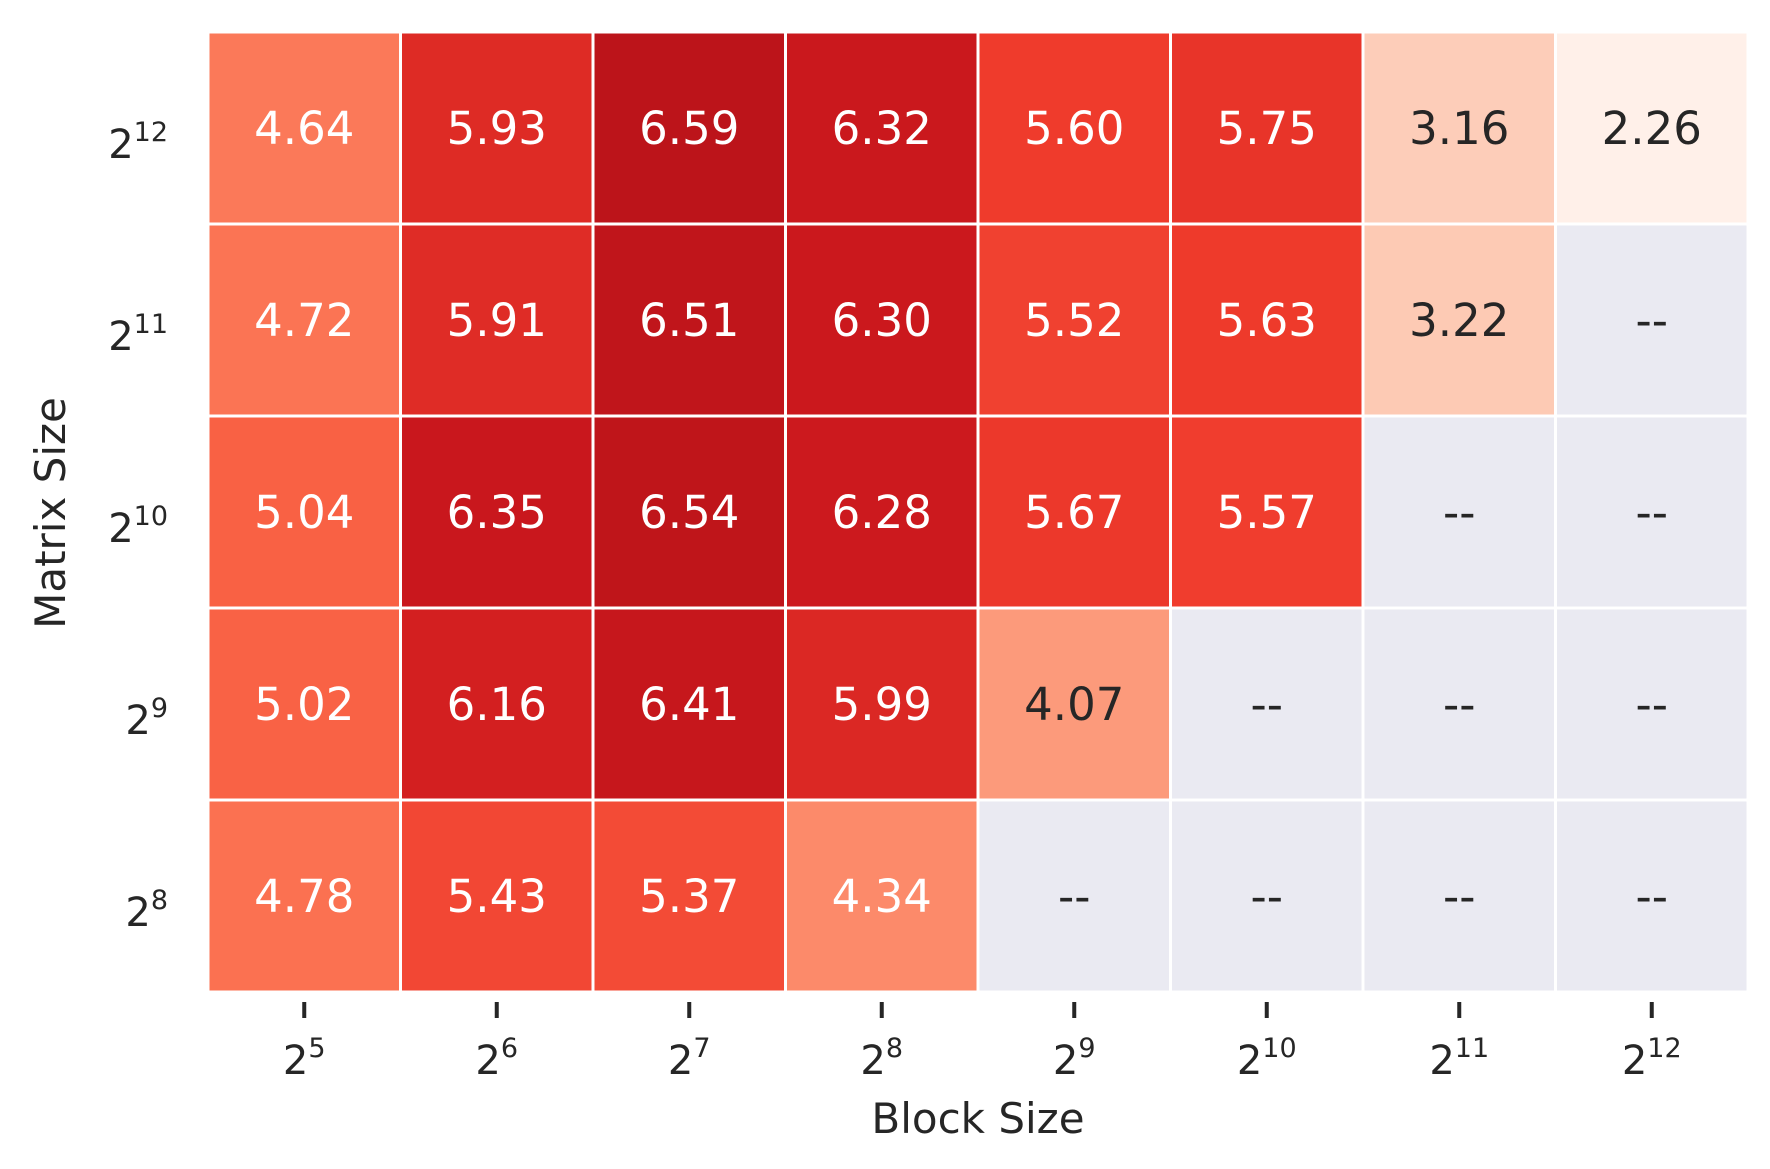 This screenshot has width=1770, height=1169. What do you see at coordinates (1267, 1058) in the screenshot?
I see `x-tick-label: 210` at bounding box center [1267, 1058].